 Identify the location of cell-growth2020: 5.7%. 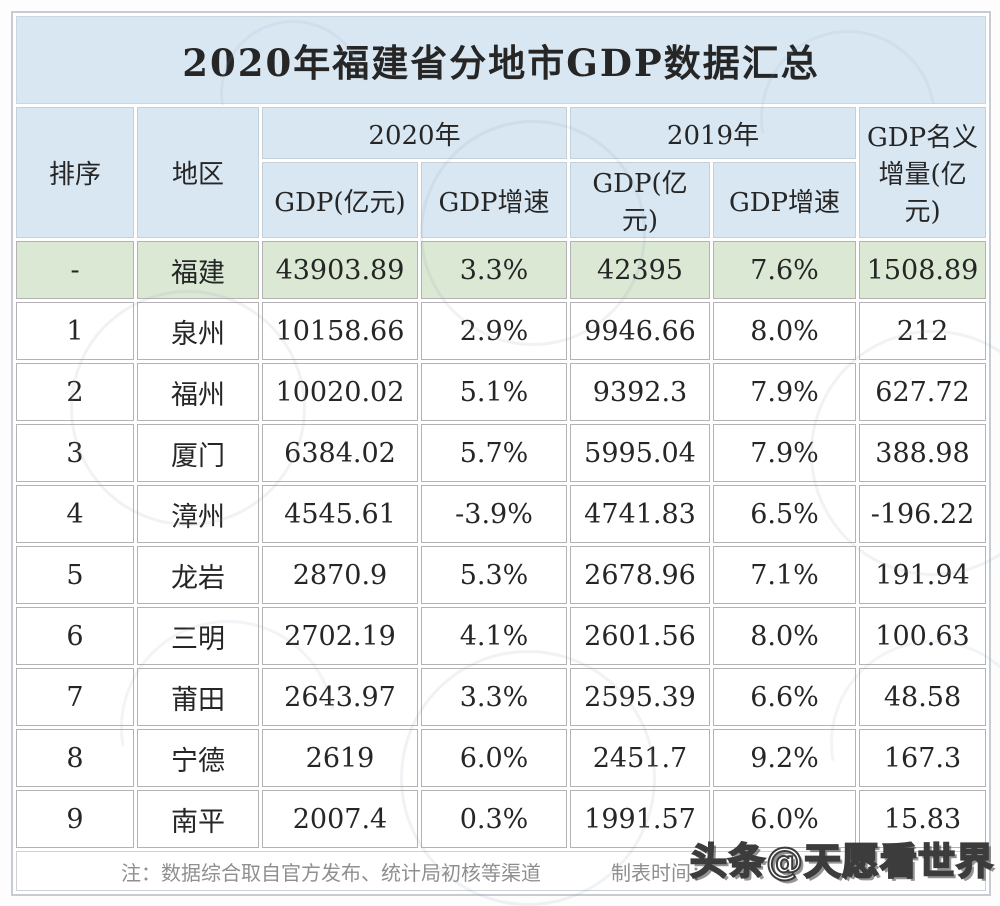
(494, 453).